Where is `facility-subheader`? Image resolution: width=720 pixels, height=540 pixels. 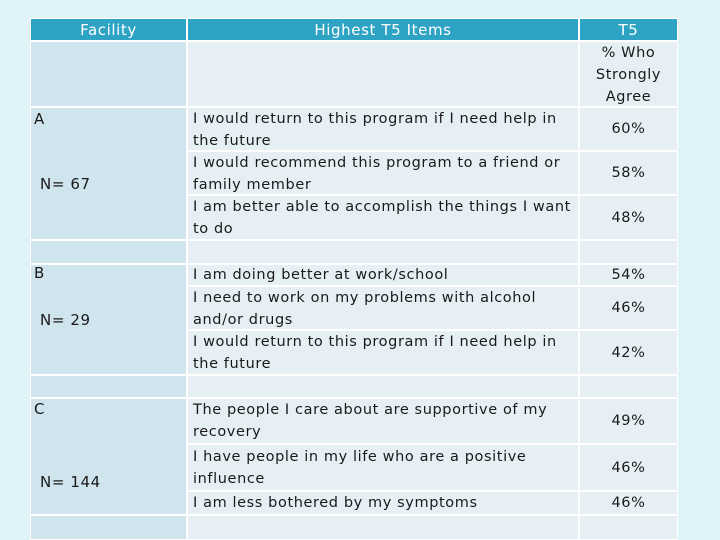
facility-subheader is located at coordinates (108, 74).